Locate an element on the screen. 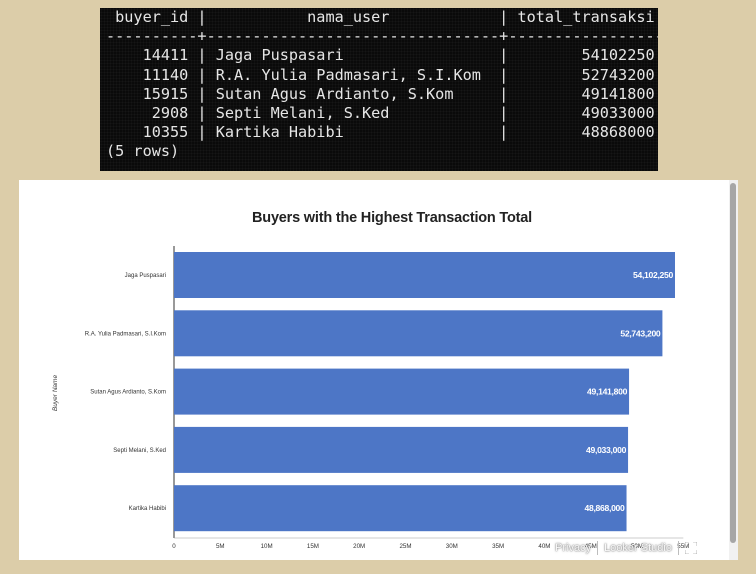  category-label: Septi Melani, S.Ked is located at coordinates (139, 451).